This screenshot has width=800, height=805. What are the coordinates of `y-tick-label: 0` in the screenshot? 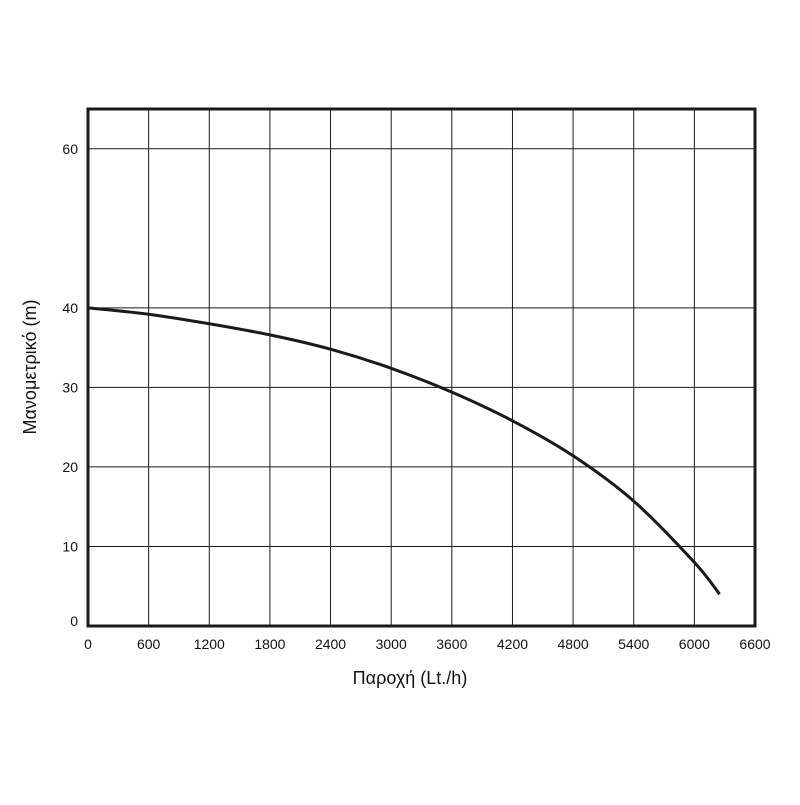 It's located at (74, 621).